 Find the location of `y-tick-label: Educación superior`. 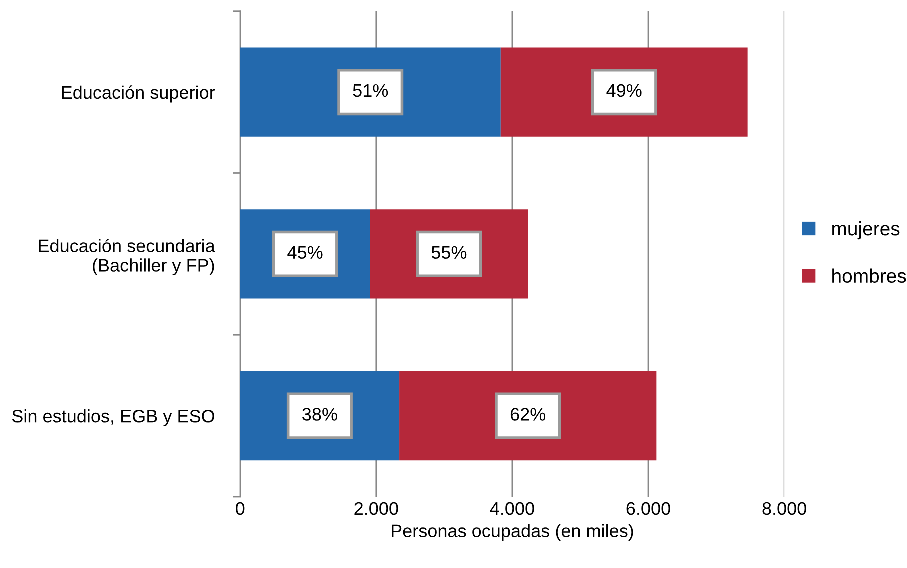

y-tick-label: Educación superior is located at coordinates (139, 94).